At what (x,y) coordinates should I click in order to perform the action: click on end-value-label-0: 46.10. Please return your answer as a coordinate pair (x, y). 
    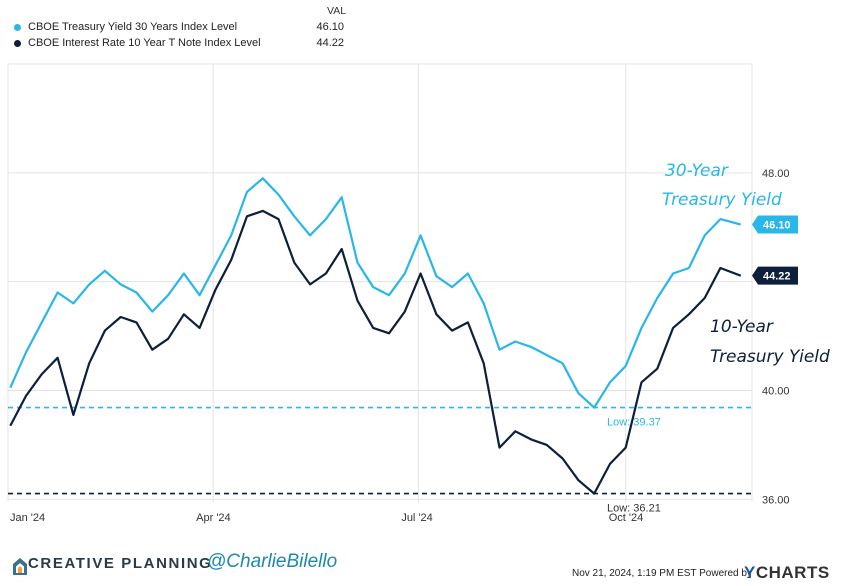
    Looking at the image, I should click on (777, 226).